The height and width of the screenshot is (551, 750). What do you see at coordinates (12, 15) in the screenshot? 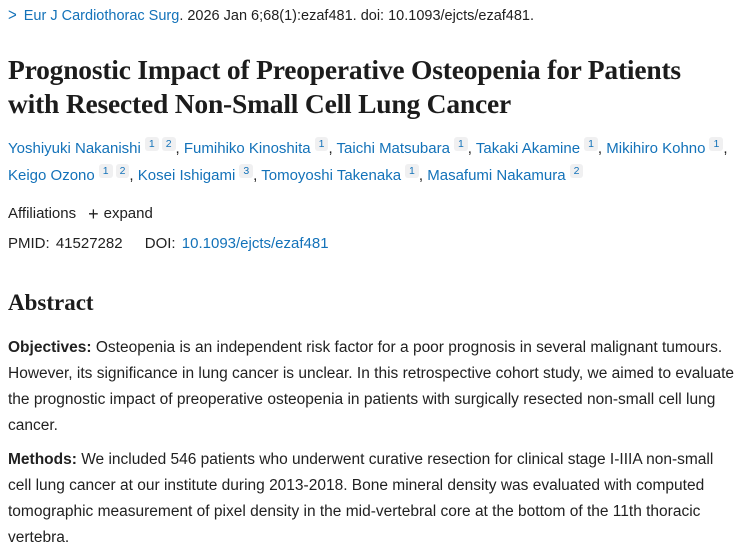
I see `chevron-right-icon: >` at bounding box center [12, 15].